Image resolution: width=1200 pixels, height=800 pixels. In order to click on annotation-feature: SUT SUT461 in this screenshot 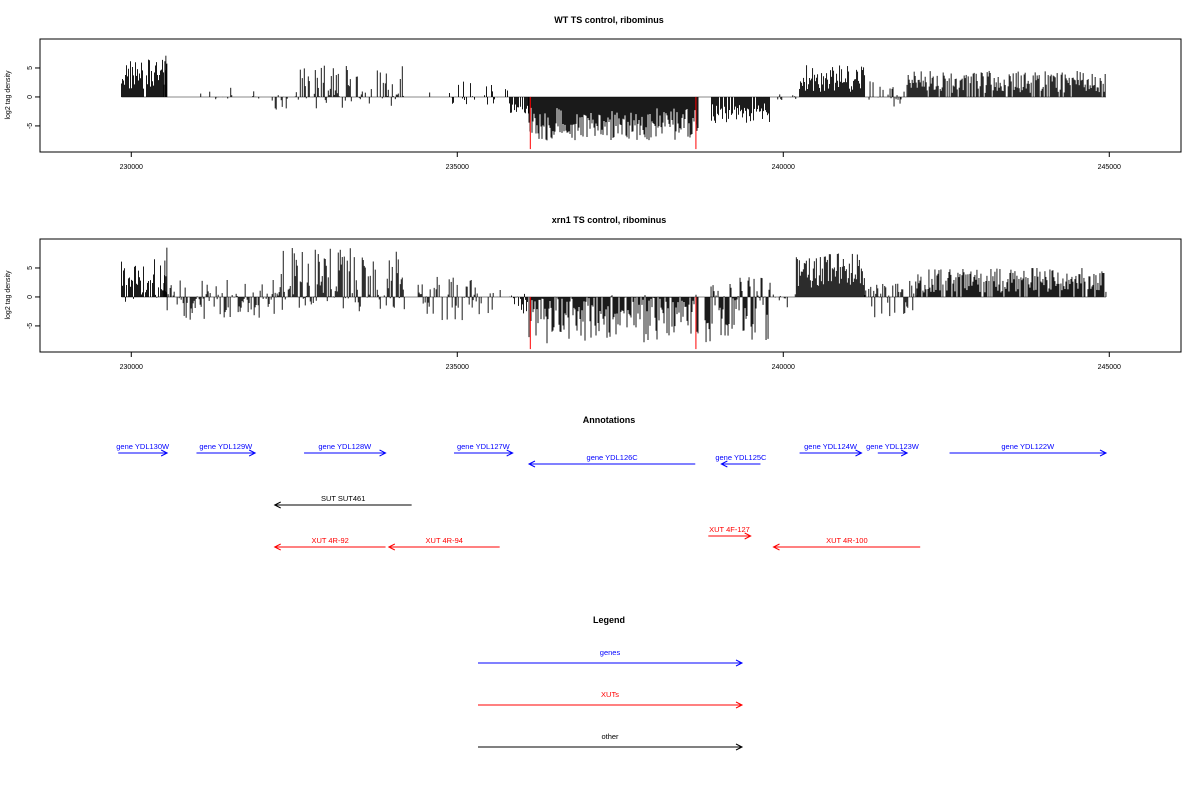, I will do `click(342, 501)`.